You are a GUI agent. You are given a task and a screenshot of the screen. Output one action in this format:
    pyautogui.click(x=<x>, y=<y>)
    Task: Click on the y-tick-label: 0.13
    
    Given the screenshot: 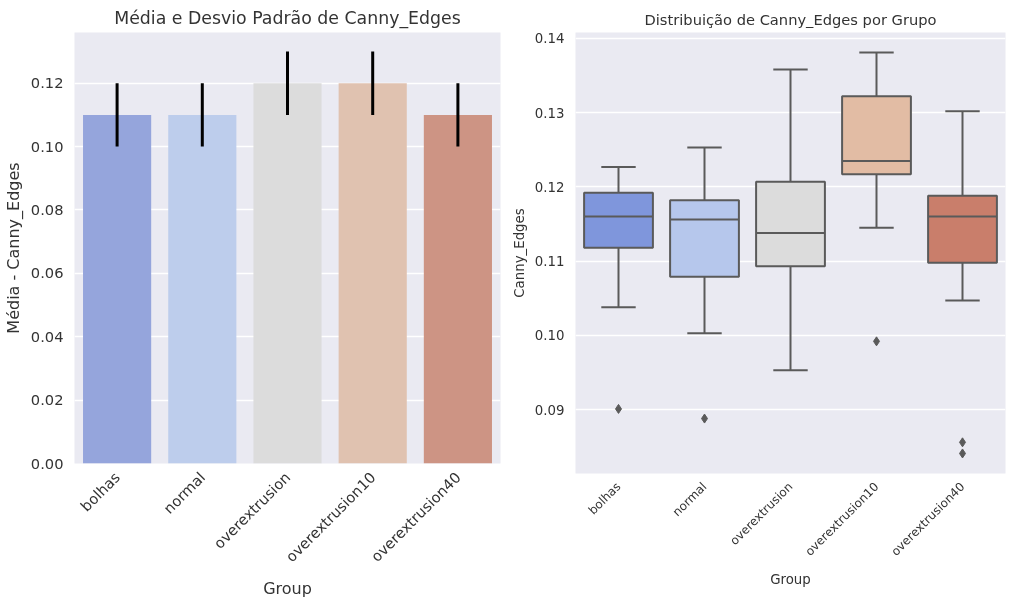 What is the action you would take?
    pyautogui.click(x=549, y=113)
    